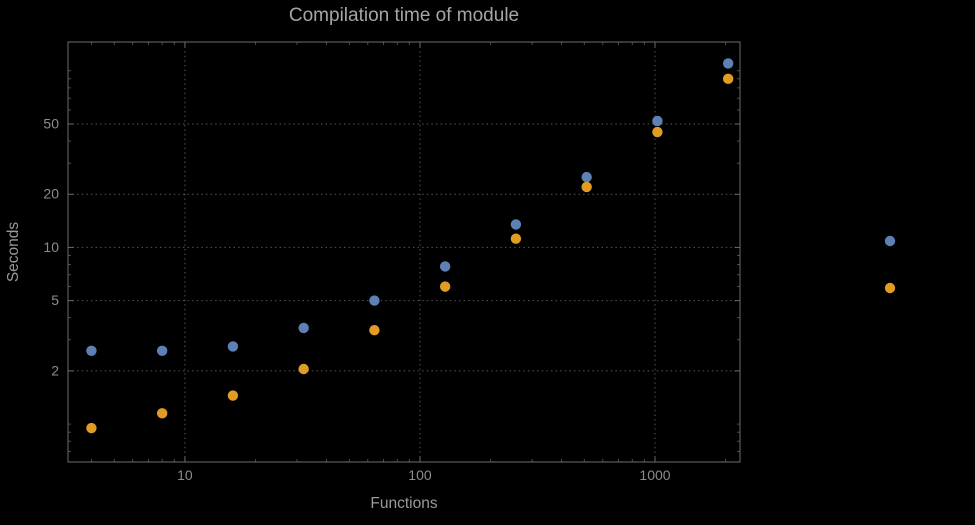 The image size is (975, 525). What do you see at coordinates (162, 413) in the screenshot?
I see `point-orange-points-x8` at bounding box center [162, 413].